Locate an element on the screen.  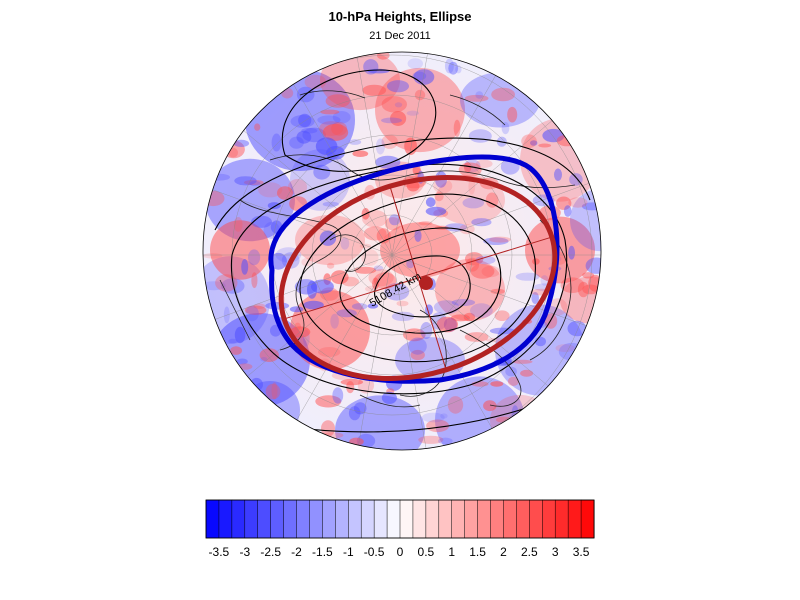
colorbar-tick-label: -2.5 is located at coordinates (270, 552).